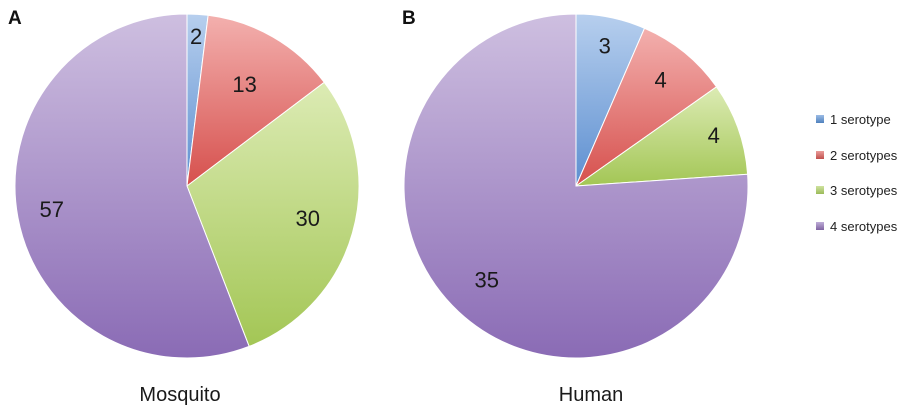 This screenshot has height=408, width=904. Describe the element at coordinates (820, 190) in the screenshot. I see `legend-swatch-3-serotypes` at that location.